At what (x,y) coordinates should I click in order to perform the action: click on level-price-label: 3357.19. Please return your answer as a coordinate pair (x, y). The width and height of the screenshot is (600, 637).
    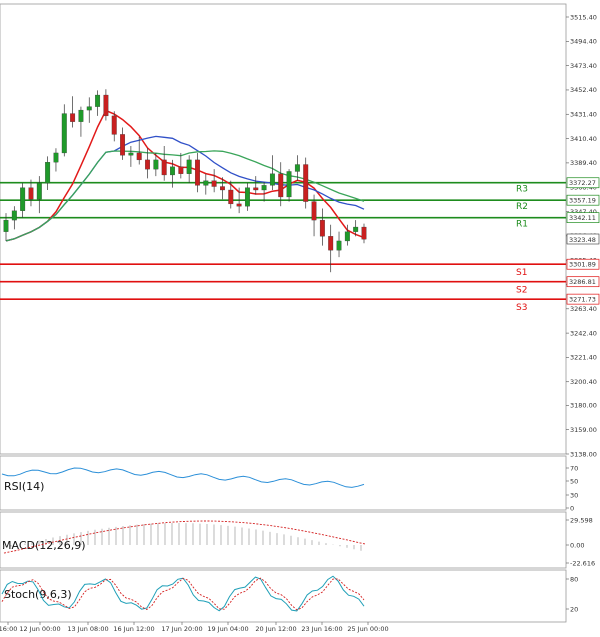
    Looking at the image, I should click on (582, 200).